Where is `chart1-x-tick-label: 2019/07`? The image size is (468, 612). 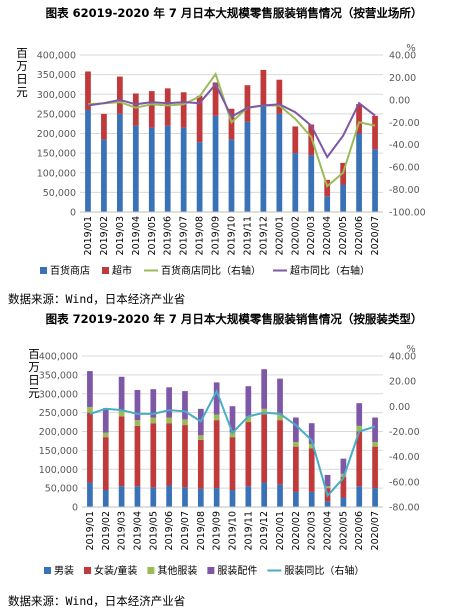
chart1-x-tick-label: 2019/07 is located at coordinates (184, 235).